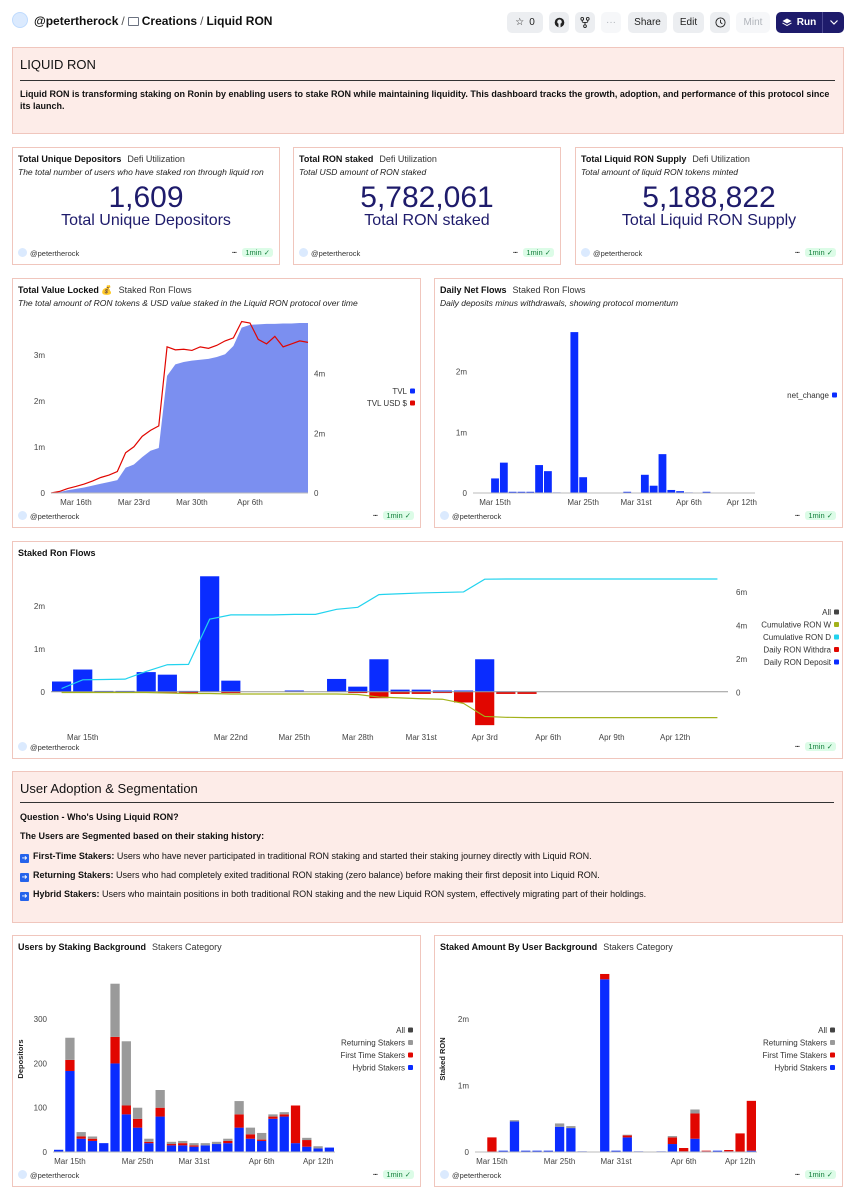 This screenshot has width=855, height=1200. Describe the element at coordinates (39, 355) in the screenshot. I see `y-tick-label: 3m` at that location.